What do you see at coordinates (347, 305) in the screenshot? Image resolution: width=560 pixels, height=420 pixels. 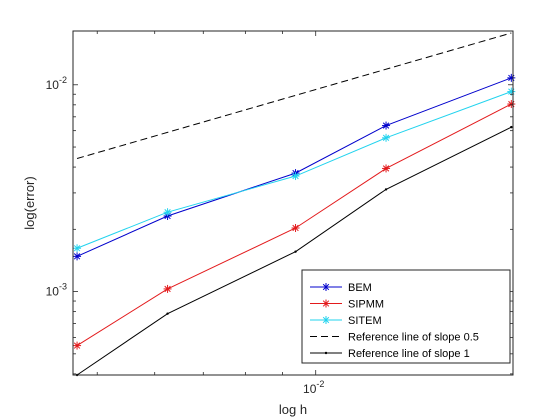 I see `legend-entry-sipmm: SIPMM` at bounding box center [347, 305].